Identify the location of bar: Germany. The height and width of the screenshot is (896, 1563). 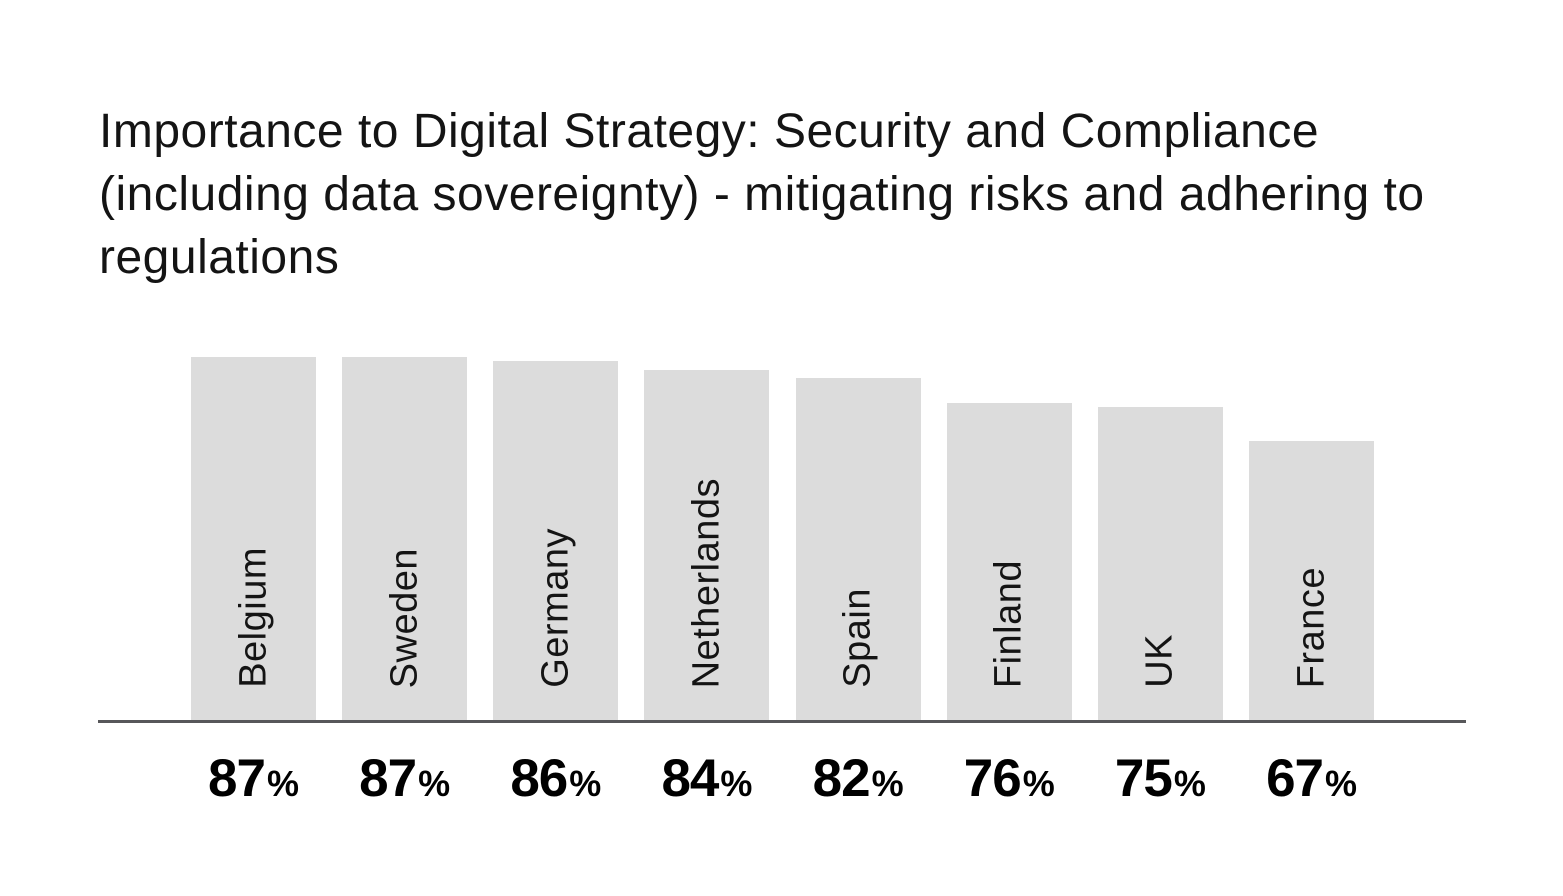
(556, 540).